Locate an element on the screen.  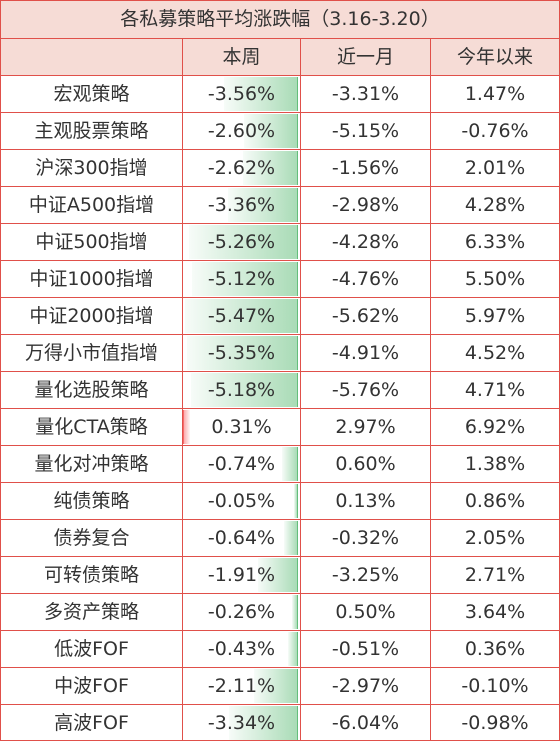
week-return-cell-text: -2.62% is located at coordinates (241, 168).